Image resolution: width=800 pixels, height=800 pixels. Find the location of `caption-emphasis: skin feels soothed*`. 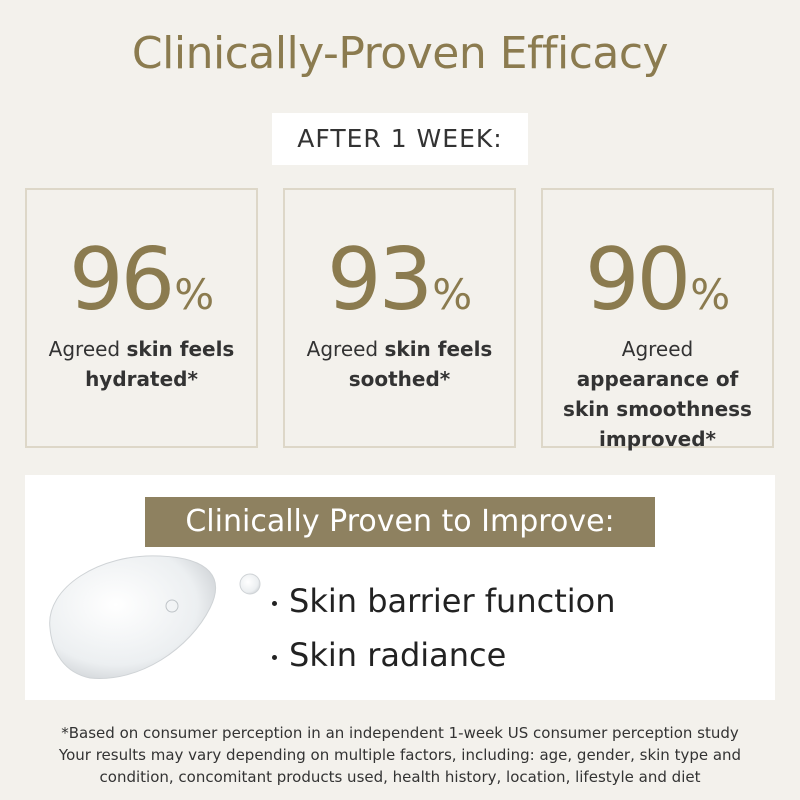

caption-emphasis: skin feels soothed* is located at coordinates (420, 364).